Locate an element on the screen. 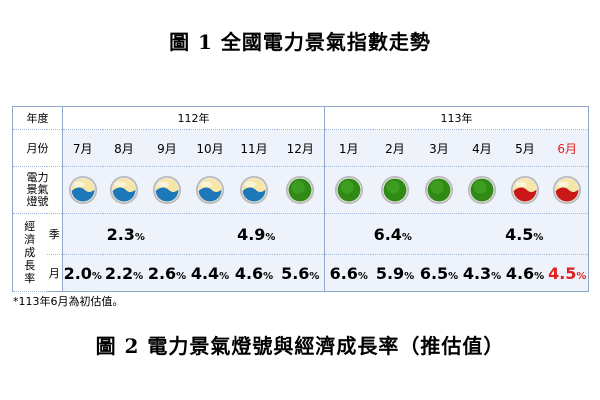 This screenshot has width=600, height=400. monthly-value: 6.6% is located at coordinates (349, 273).